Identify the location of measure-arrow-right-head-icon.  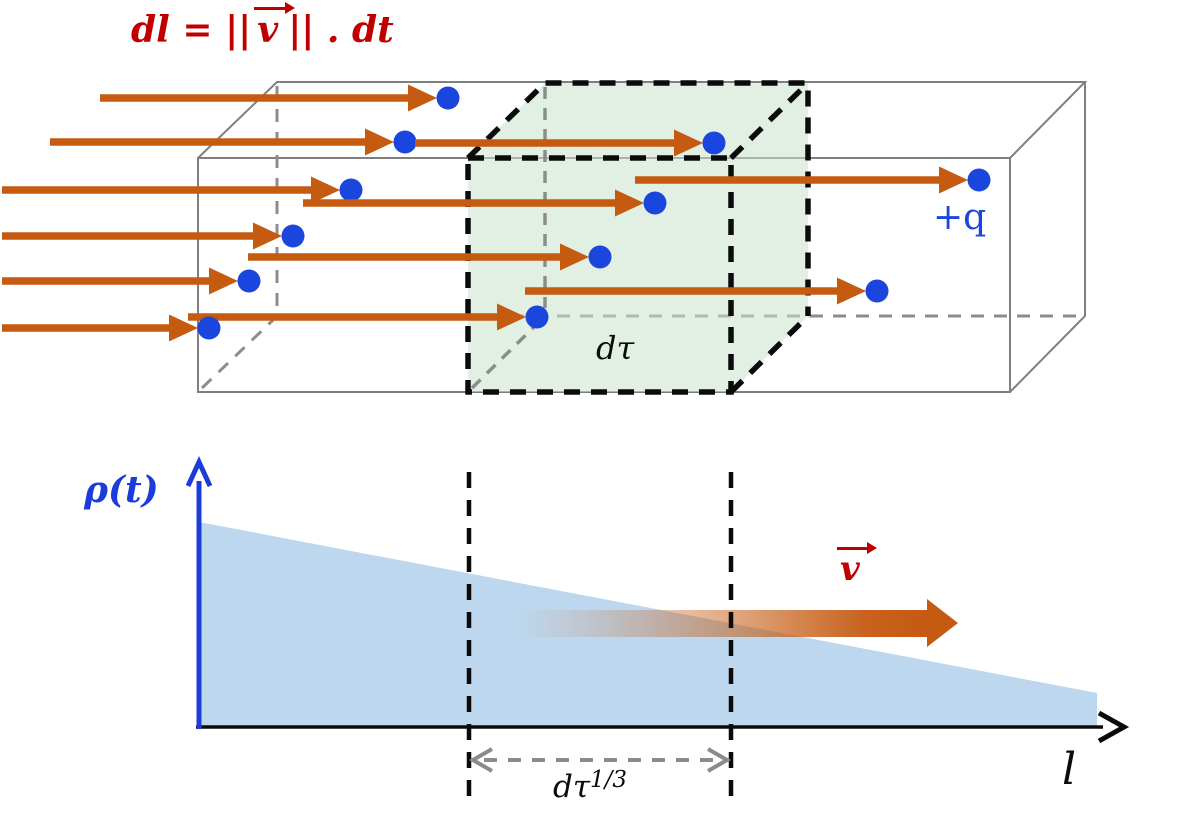
(718, 760).